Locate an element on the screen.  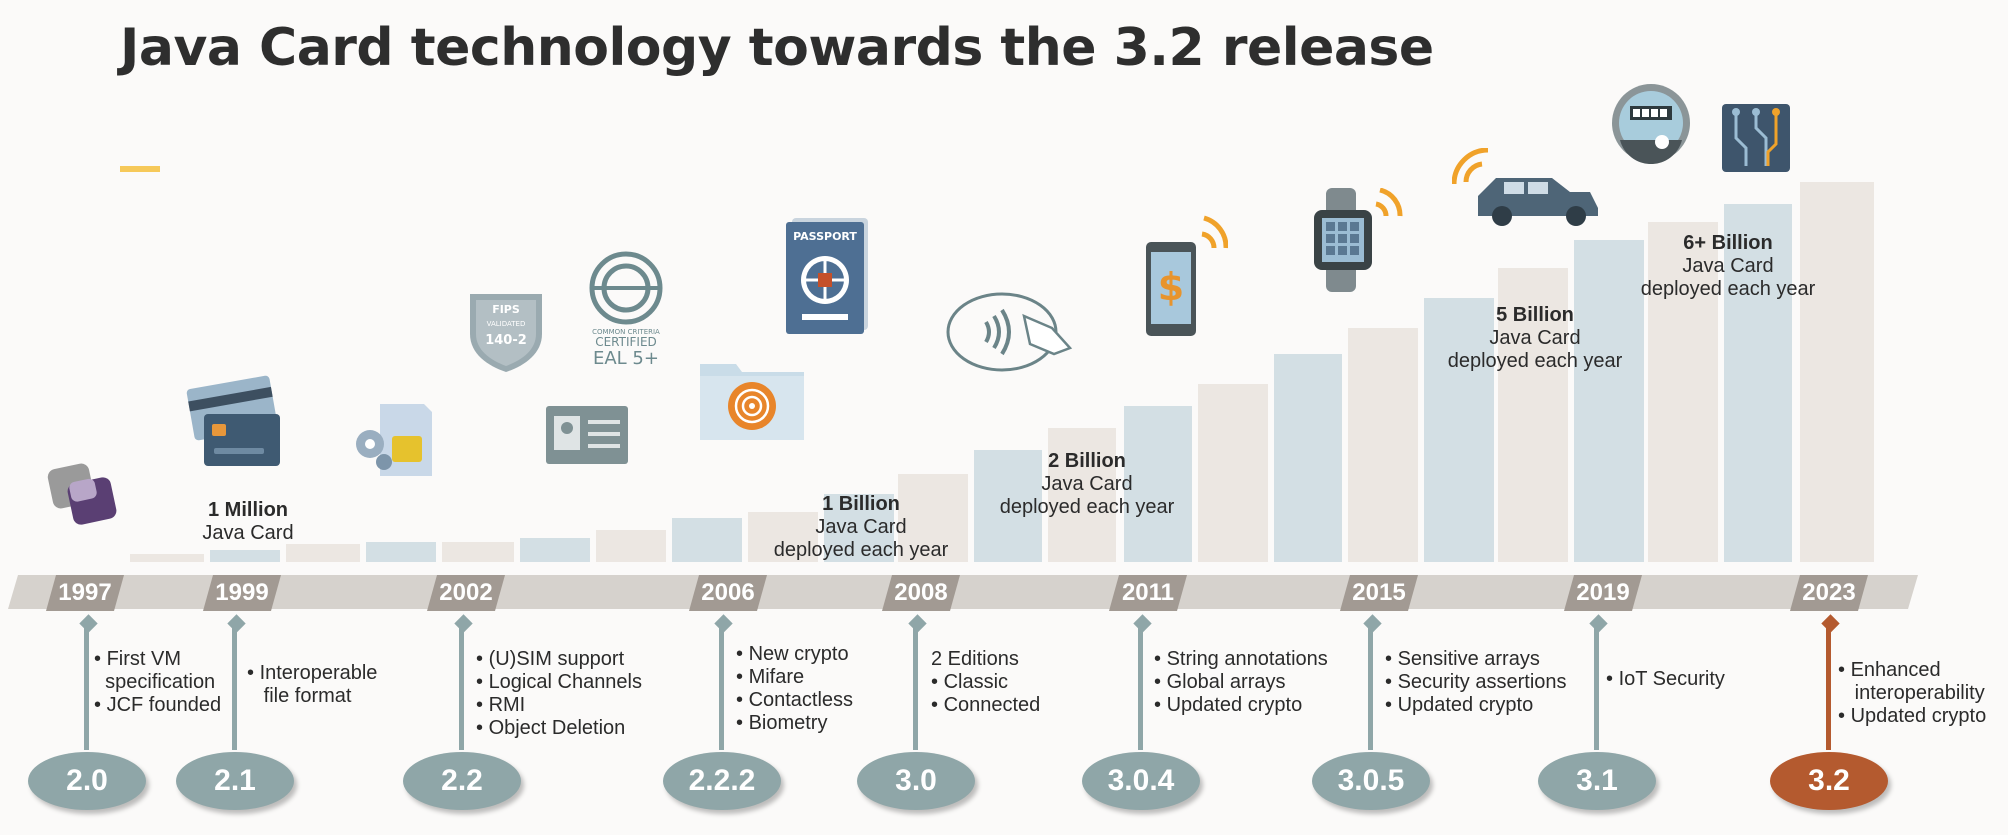
passport-icon: PASSPORT is located at coordinates (827, 276).